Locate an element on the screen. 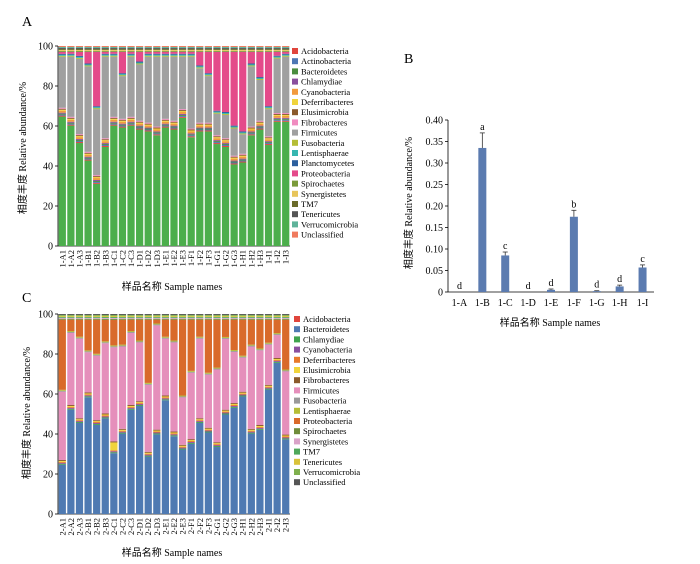 The height and width of the screenshot is (564, 700). significance-letter: b is located at coordinates (573, 204).